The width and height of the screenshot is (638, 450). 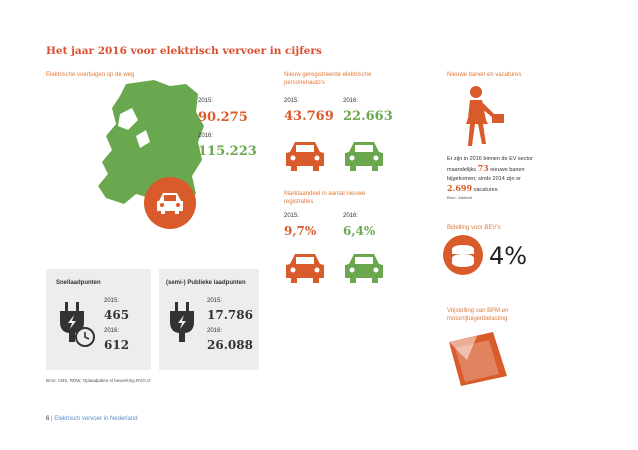 What do you see at coordinates (351, 101) in the screenshot?
I see `registrations-year2-label: 2016:` at bounding box center [351, 101].